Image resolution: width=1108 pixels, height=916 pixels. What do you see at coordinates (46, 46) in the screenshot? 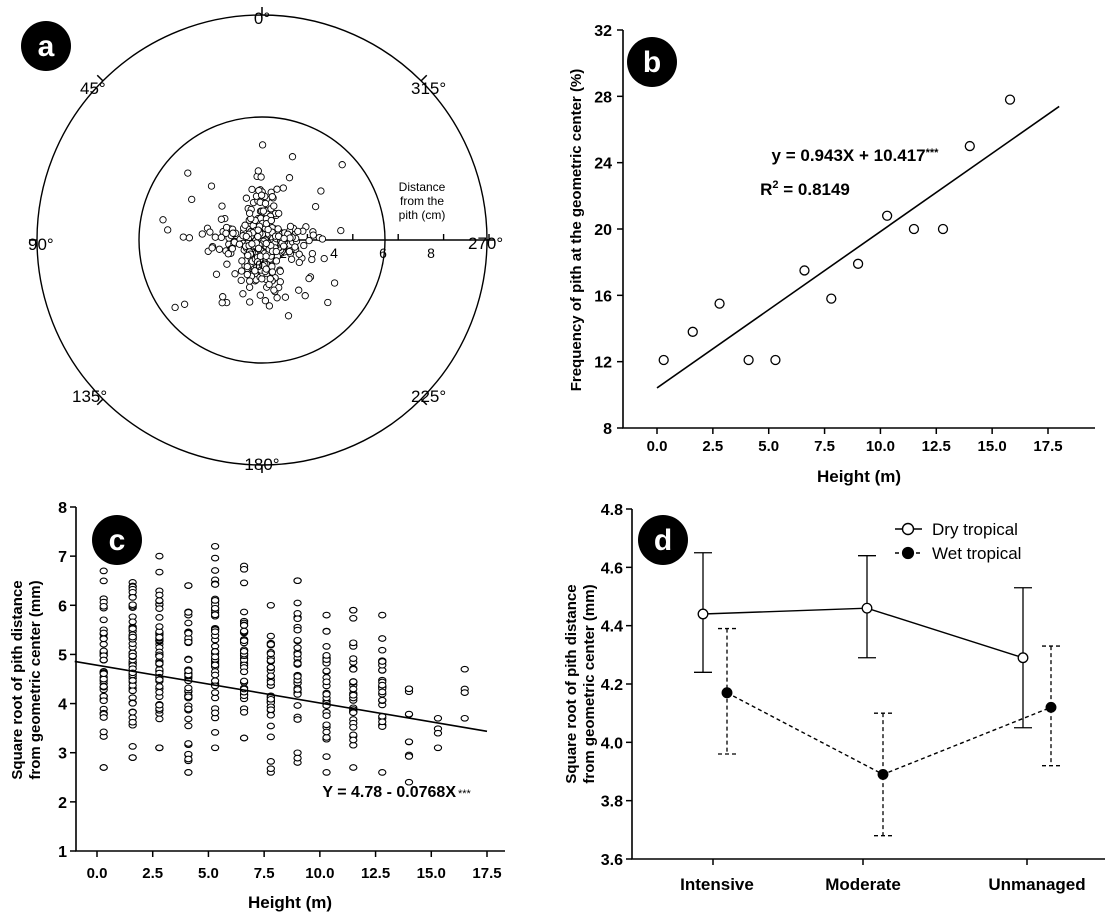
I see `panel-a-badge-letter: a` at bounding box center [46, 46].